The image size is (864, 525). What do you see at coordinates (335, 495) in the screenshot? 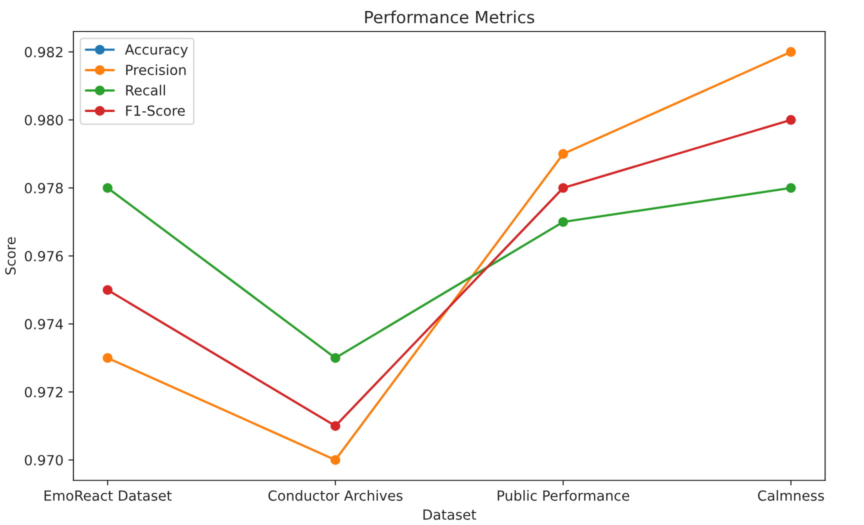
I see `x-tick-label: Conductor Archives` at bounding box center [335, 495].